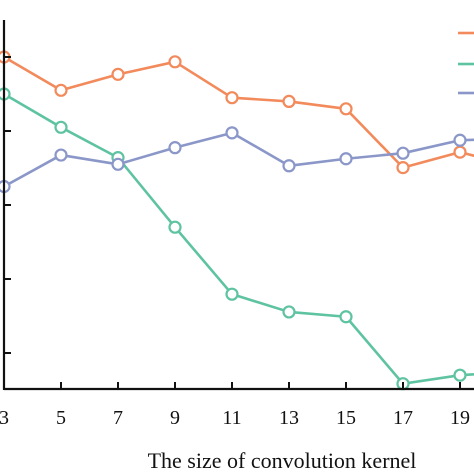 The width and height of the screenshot is (474, 474). Describe the element at coordinates (466, 63) in the screenshot. I see `legend-layer` at that location.